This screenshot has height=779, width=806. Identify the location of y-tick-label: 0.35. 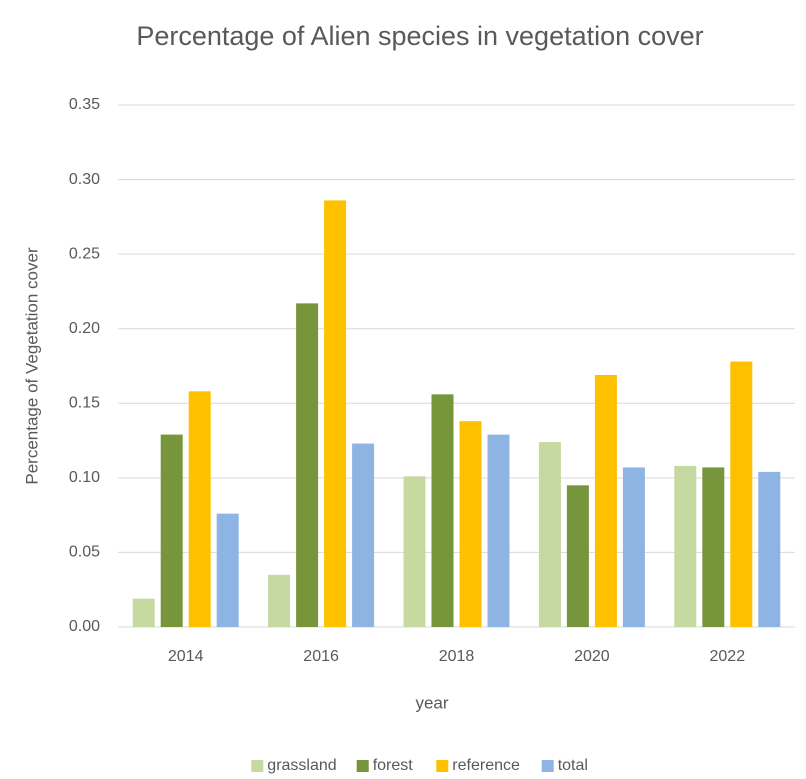
(84, 104).